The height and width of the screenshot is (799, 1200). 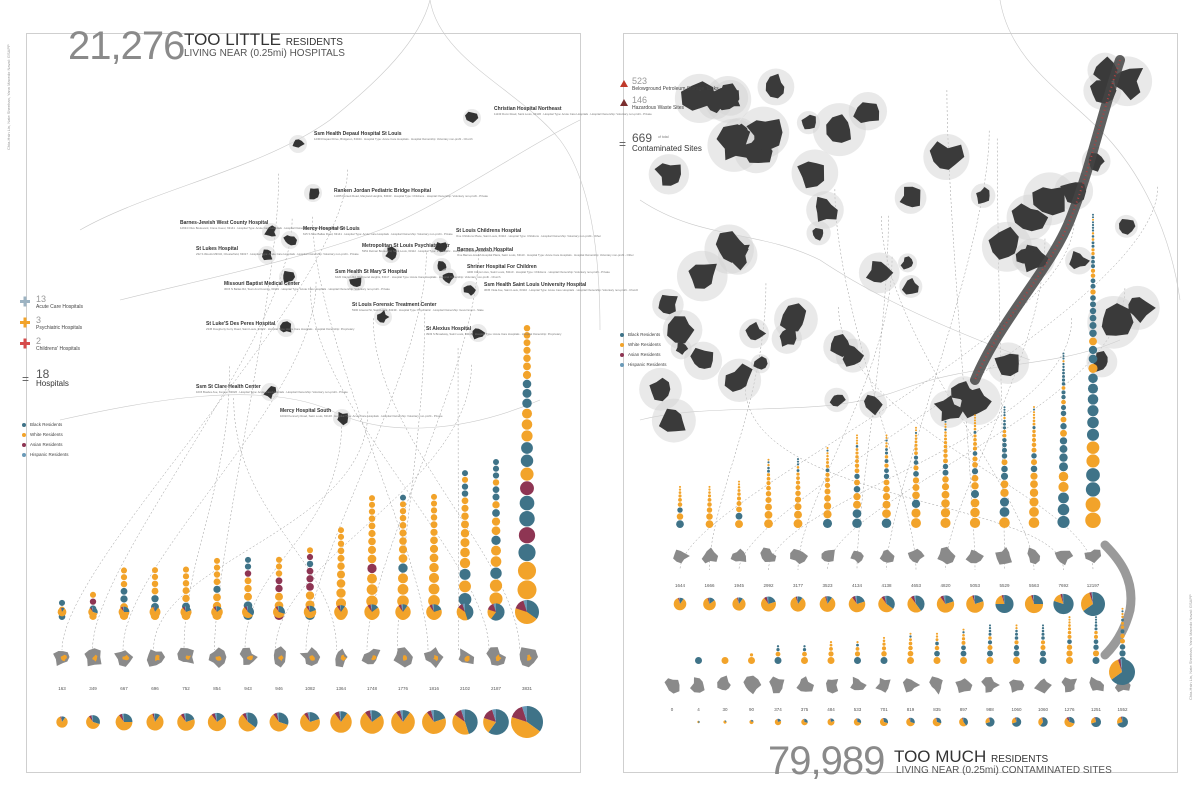 I want to click on hospital-footprint, so click(x=472, y=117).